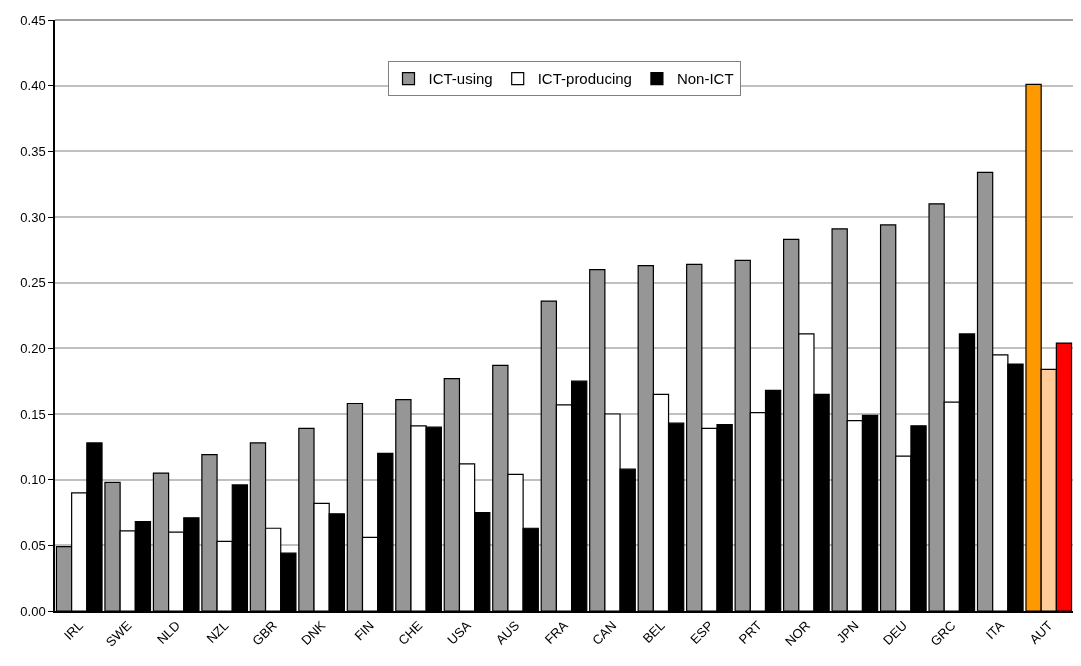 The height and width of the screenshot is (666, 1081). I want to click on y-tick-label: 0.20, so click(33, 348).